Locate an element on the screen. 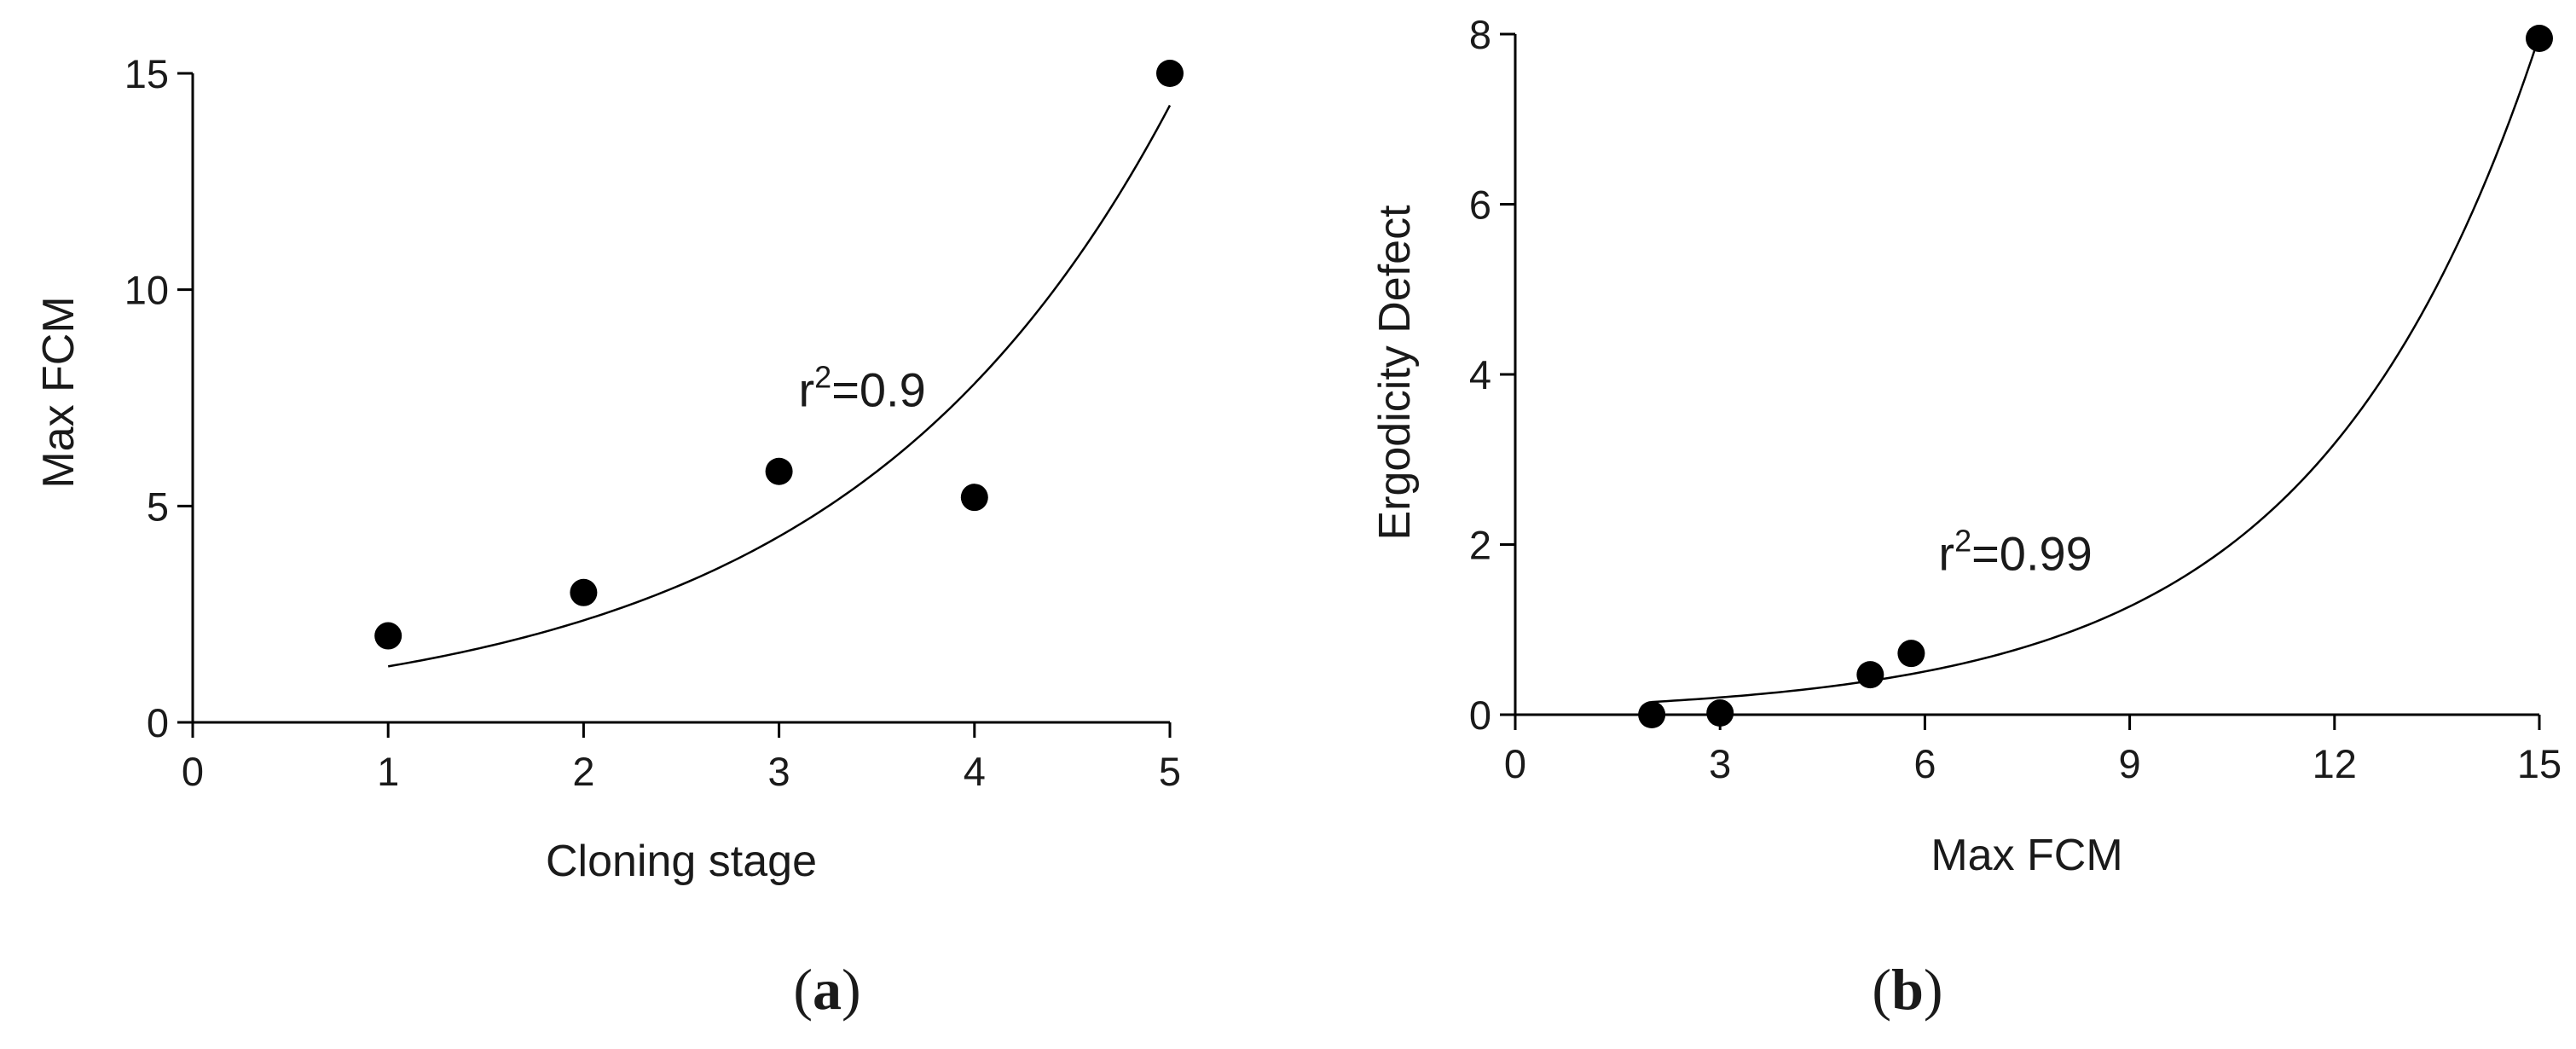 This screenshot has width=2576, height=1049. y-tick-label: 10 is located at coordinates (146, 290).